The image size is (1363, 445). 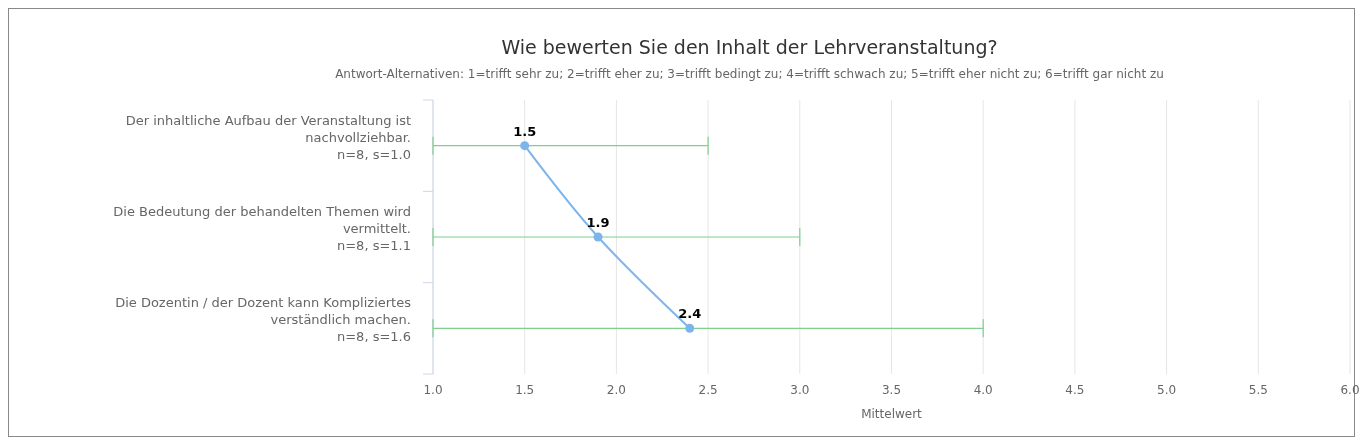 I want to click on y-tick-label: Die Bedeutung der behandelten Themen wird vermittelt. n=8, s=1.1, so click(x=262, y=228).